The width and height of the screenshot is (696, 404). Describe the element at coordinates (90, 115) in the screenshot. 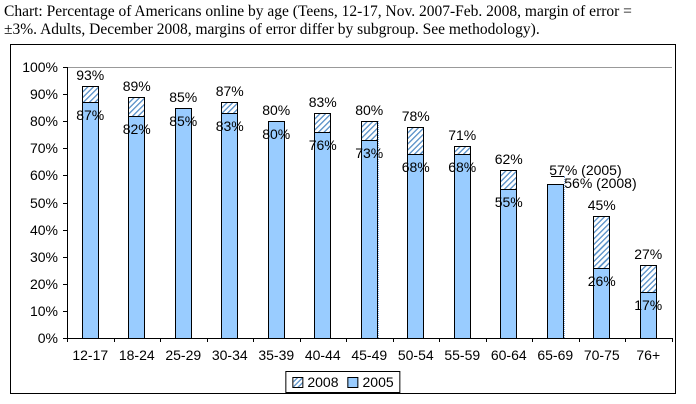

I see `bar-label-2005-12-17: 87%` at that location.